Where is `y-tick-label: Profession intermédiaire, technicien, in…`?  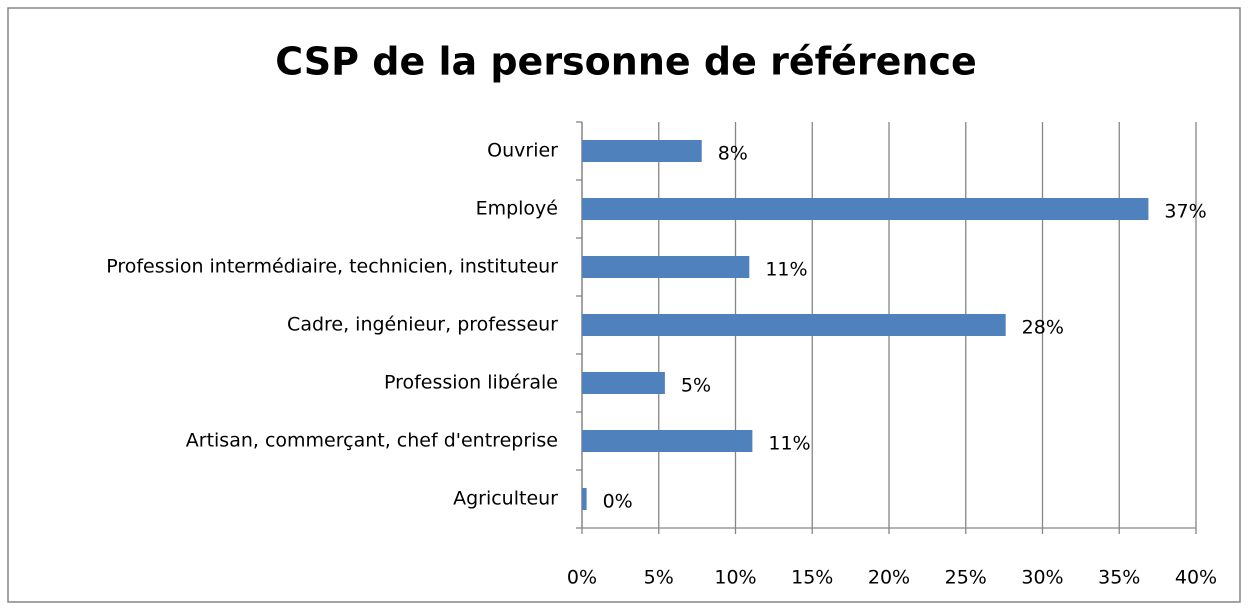
y-tick-label: Profession intermédiaire, technicien, in… is located at coordinates (332, 267).